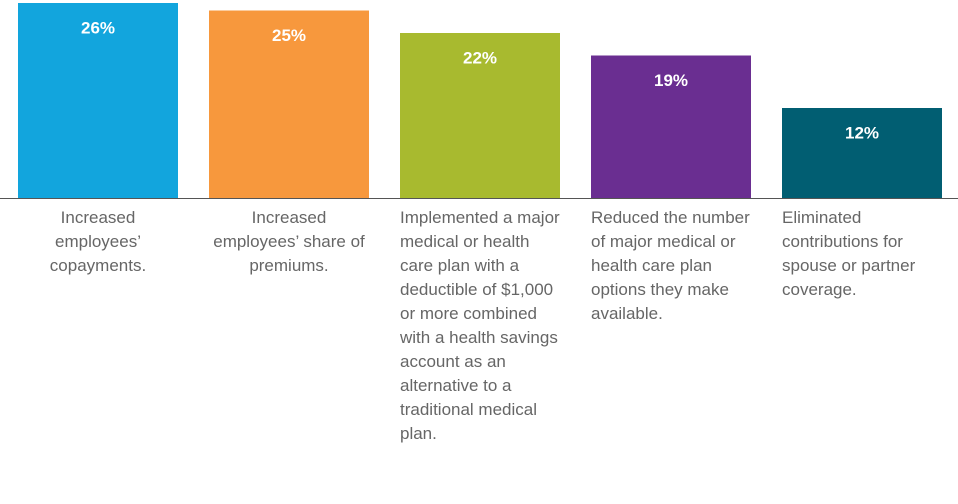 The width and height of the screenshot is (958, 504). What do you see at coordinates (98, 241) in the screenshot?
I see `category-label: Increased employees’ copayments.` at bounding box center [98, 241].